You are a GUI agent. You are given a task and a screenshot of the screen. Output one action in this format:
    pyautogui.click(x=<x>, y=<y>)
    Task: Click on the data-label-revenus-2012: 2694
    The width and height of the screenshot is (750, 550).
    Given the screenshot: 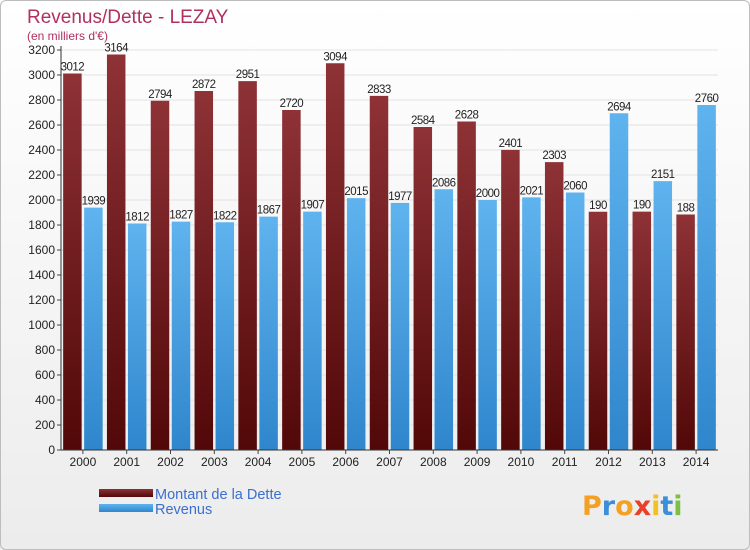 What is the action you would take?
    pyautogui.click(x=619, y=107)
    